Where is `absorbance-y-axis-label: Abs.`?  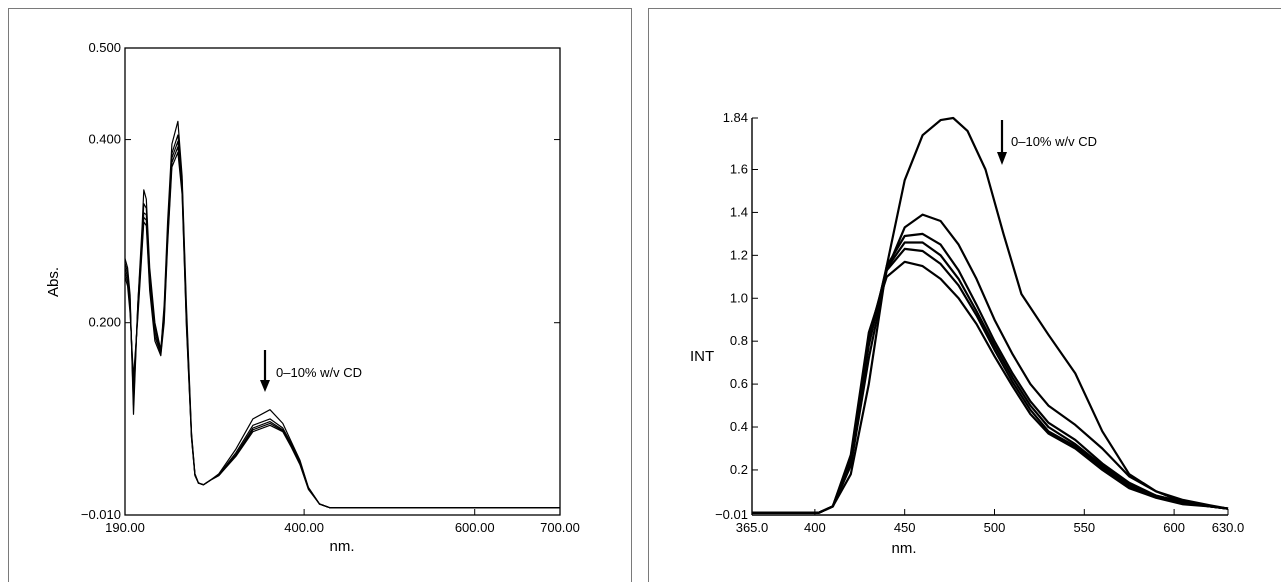
absorbance-y-axis-label: Abs. is located at coordinates (53, 282).